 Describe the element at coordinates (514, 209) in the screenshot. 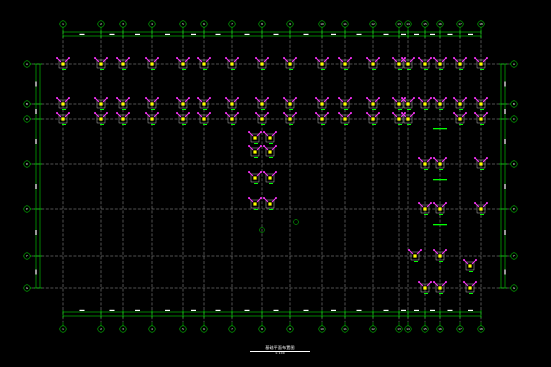

I see `axis-bubble-right: E` at that location.